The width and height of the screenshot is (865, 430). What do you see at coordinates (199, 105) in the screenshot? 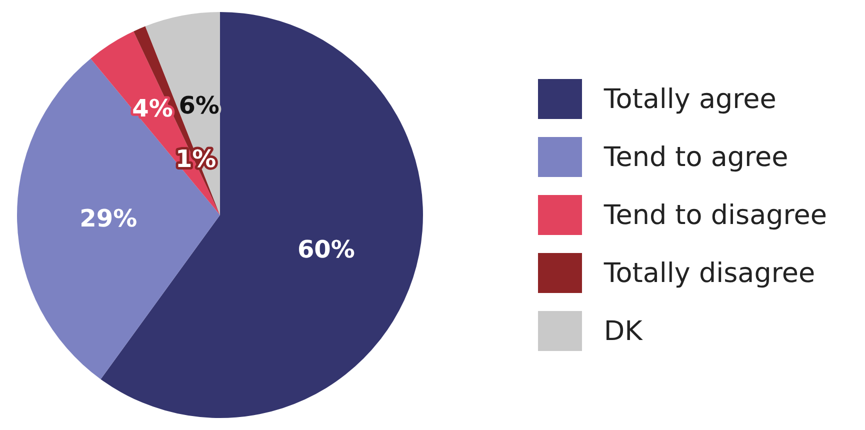
I see `data-label: 6%` at bounding box center [199, 105].